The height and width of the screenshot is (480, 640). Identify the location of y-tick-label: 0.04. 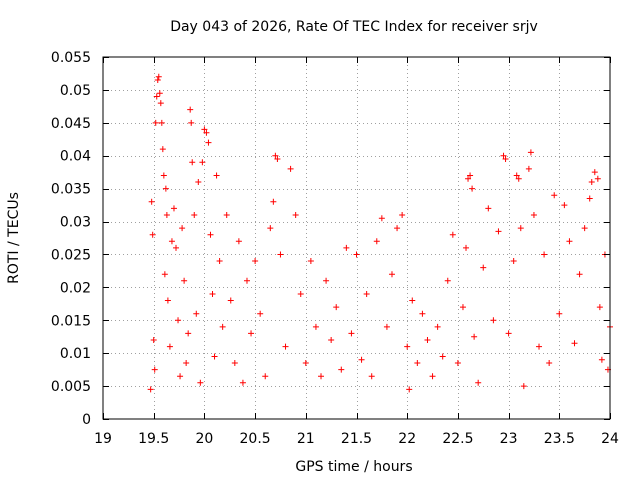
(75, 157).